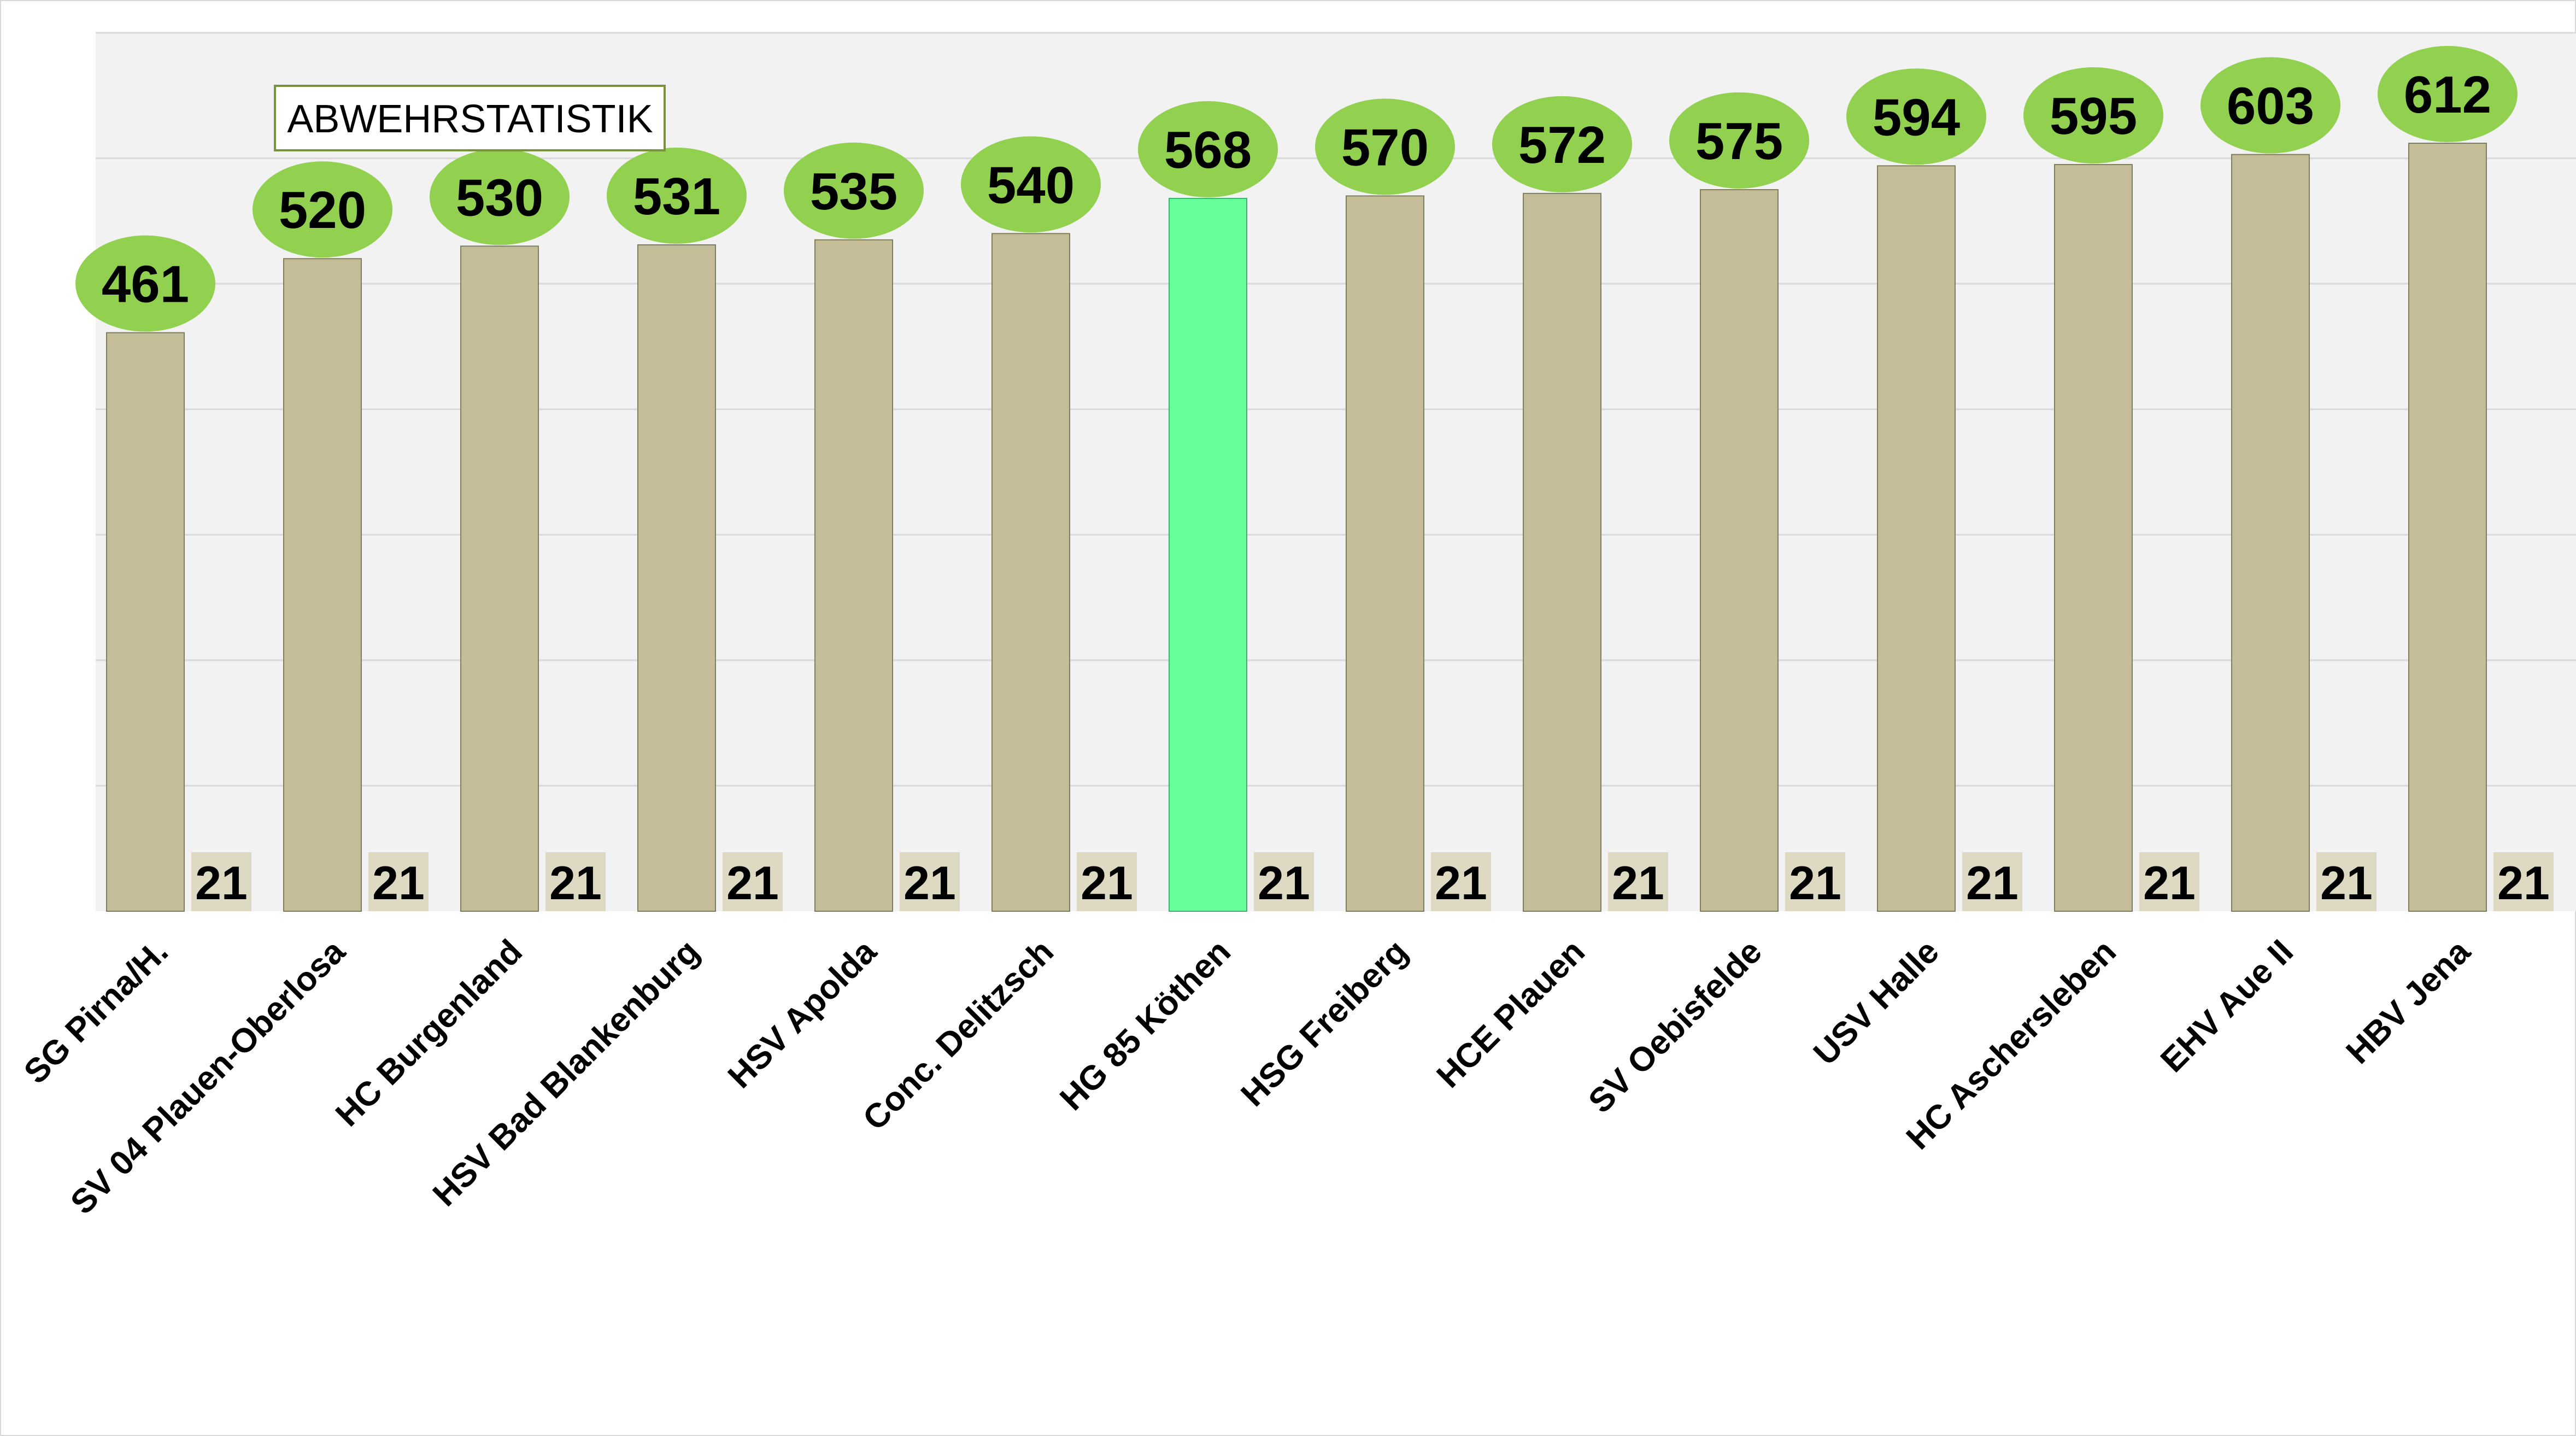  I want to click on value-label: 570, so click(1385, 147).